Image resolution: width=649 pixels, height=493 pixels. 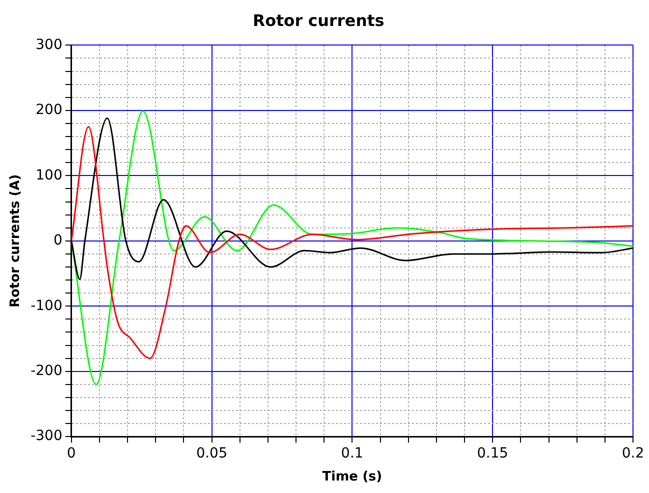 I want to click on y-tick-label: -300, so click(x=46, y=436).